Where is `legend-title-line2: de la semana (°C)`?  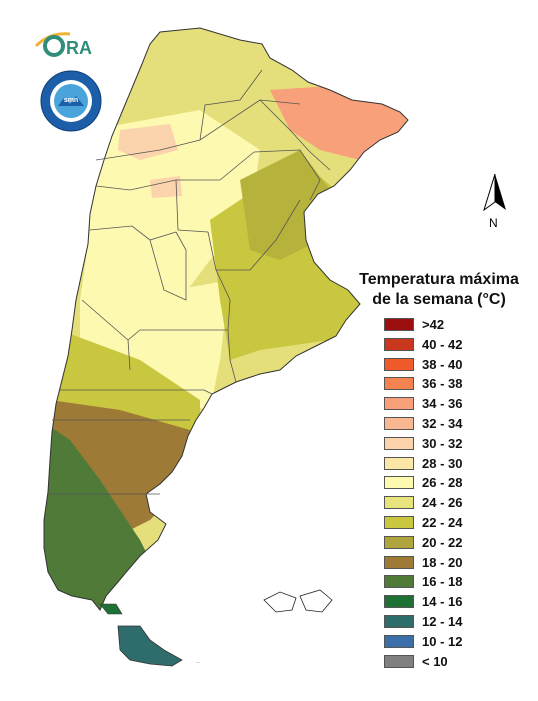
legend-title-line2: de la semana (°C) is located at coordinates (439, 299).